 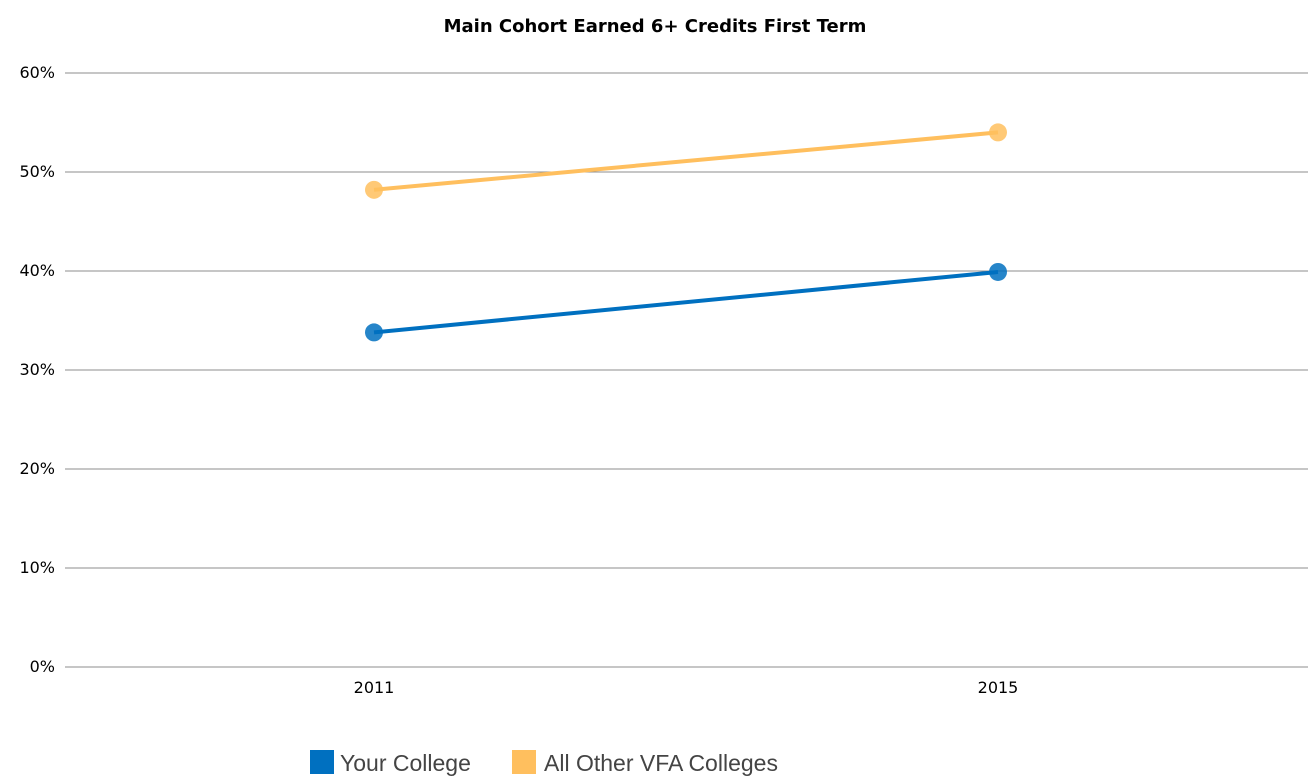 What do you see at coordinates (37, 468) in the screenshot?
I see `y-tick-label: 20%` at bounding box center [37, 468].